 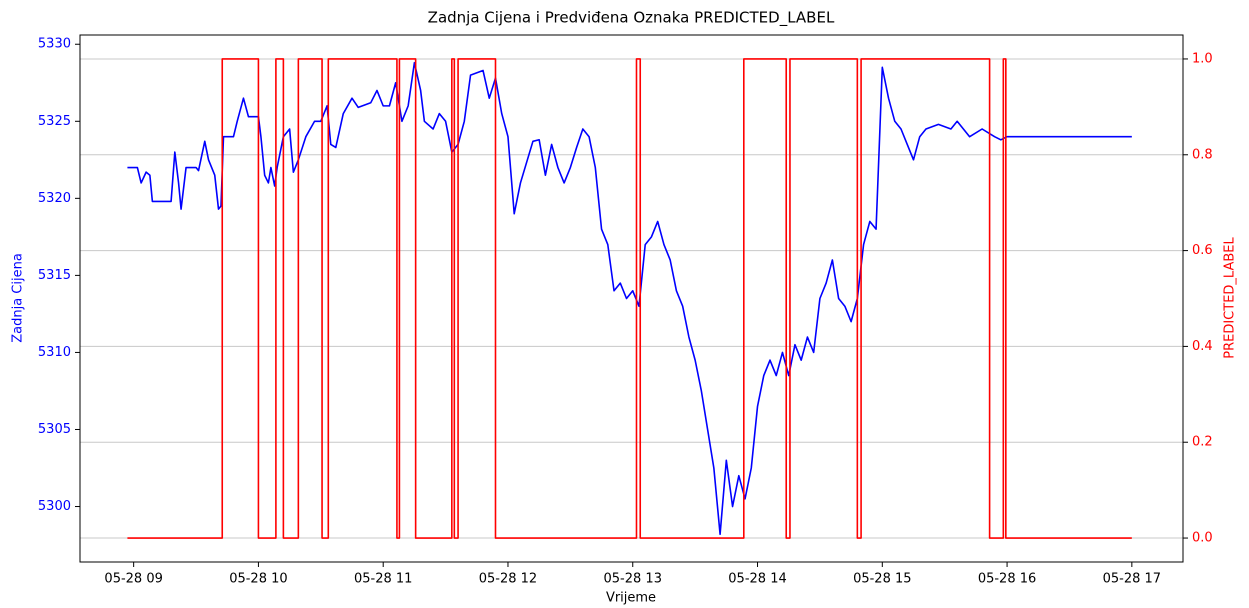 I want to click on y2-tick-label: 0.2, so click(x=1202, y=442).